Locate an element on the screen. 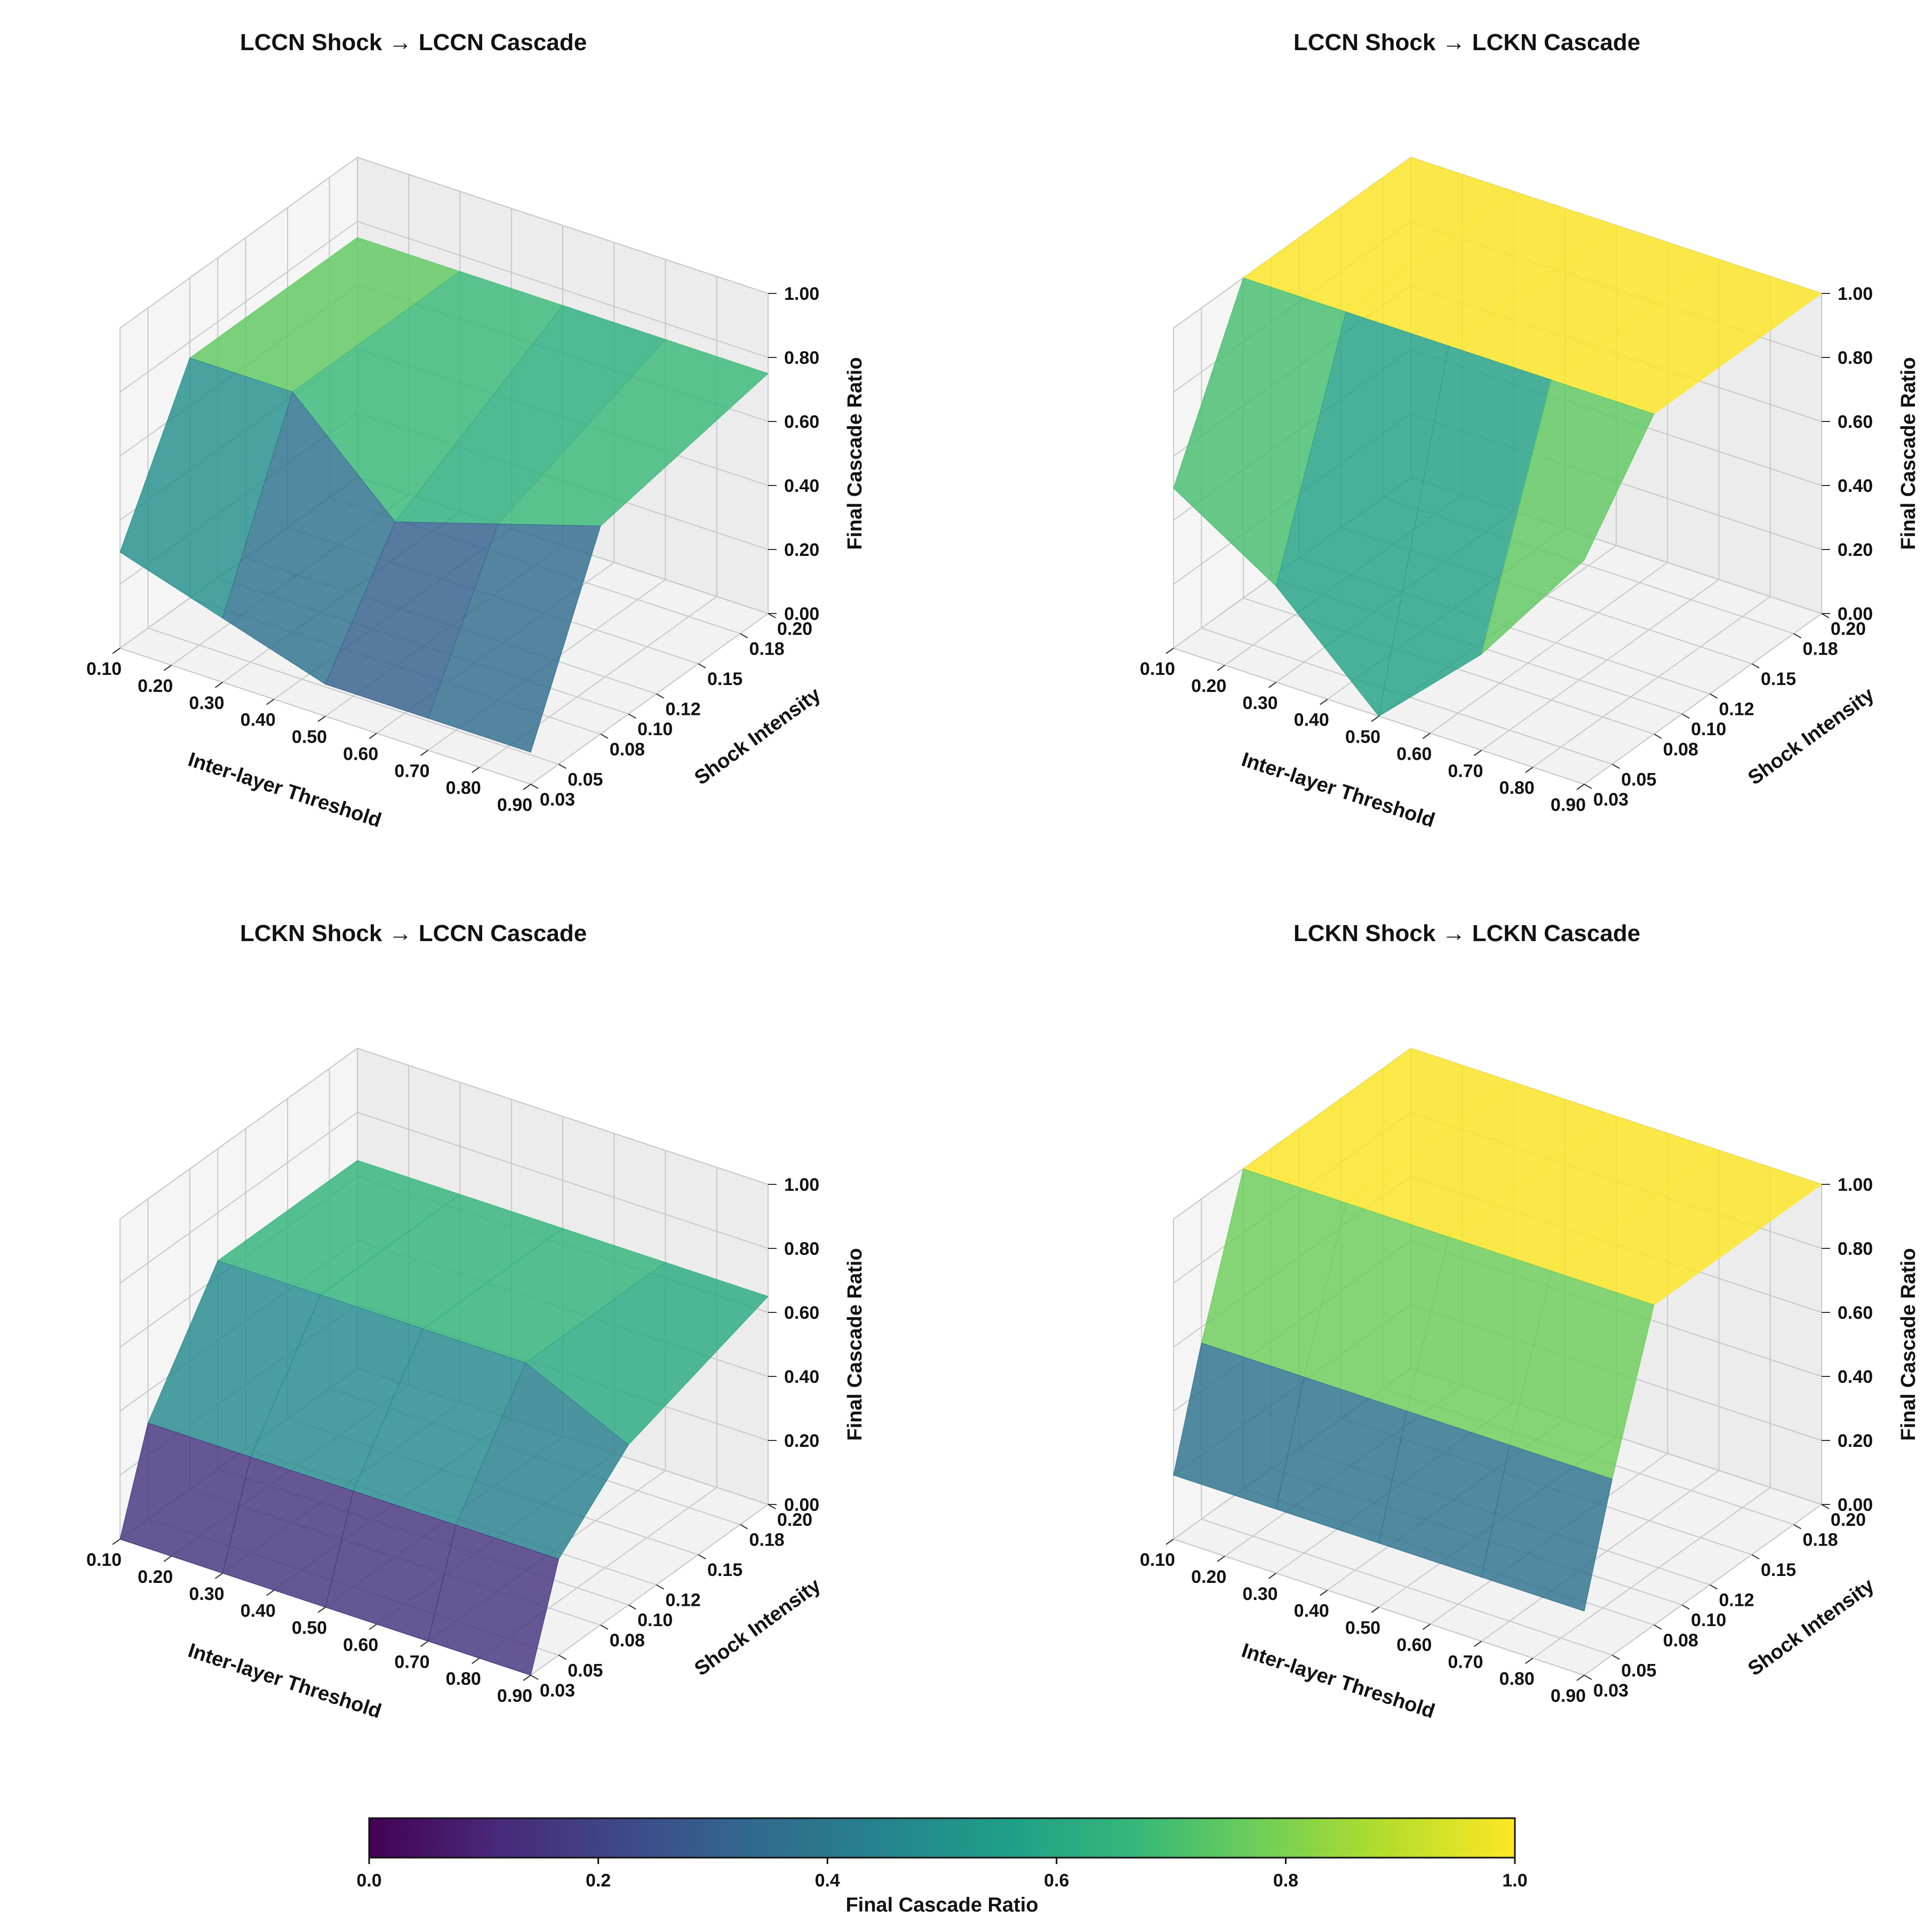 The image size is (1932, 1927). colorbar-tick-label: 0.0 is located at coordinates (368, 1881).